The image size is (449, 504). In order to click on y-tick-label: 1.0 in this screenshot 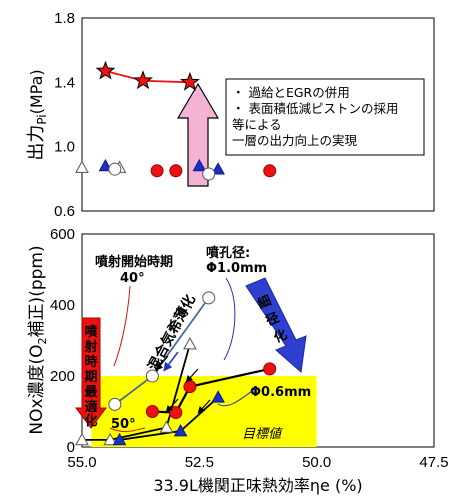, I will do `click(64, 147)`.